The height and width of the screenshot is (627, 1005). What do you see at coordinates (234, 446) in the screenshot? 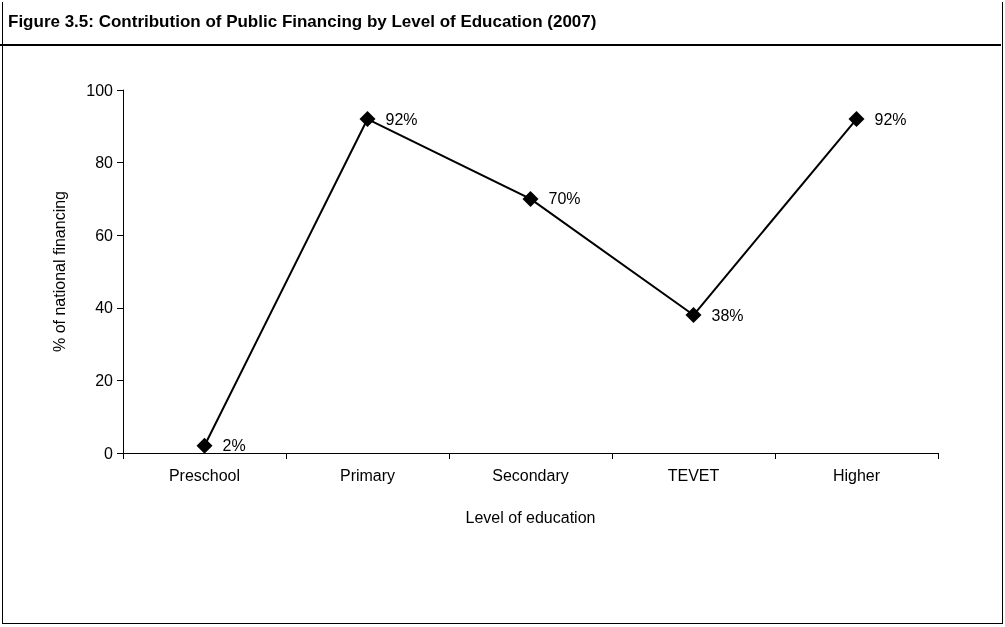
I see `data-label: 2%` at bounding box center [234, 446].